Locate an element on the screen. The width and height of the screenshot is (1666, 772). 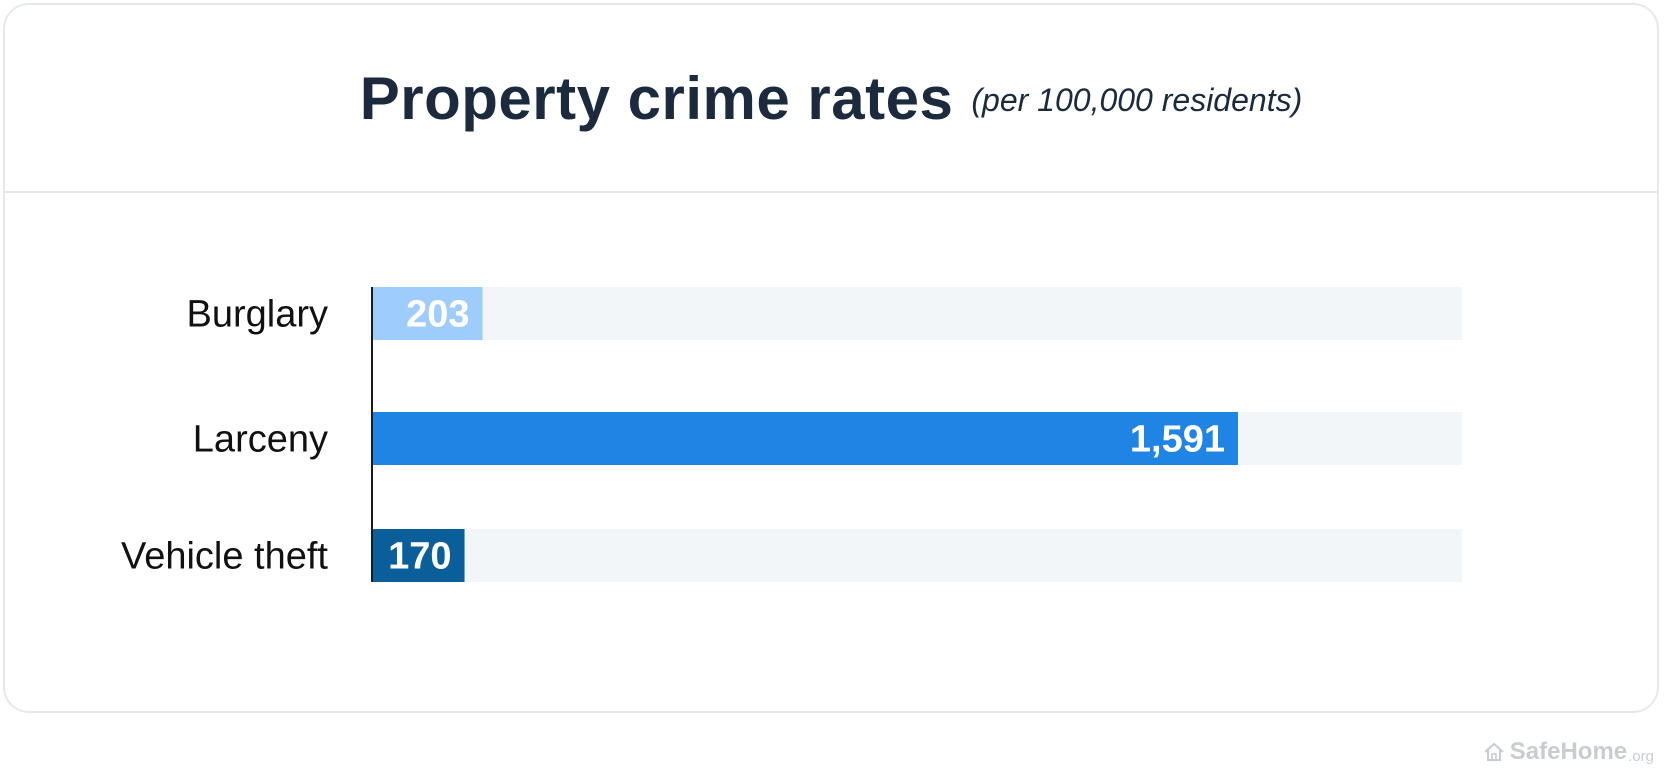
value-label-burglary: 203 is located at coordinates (437, 315).